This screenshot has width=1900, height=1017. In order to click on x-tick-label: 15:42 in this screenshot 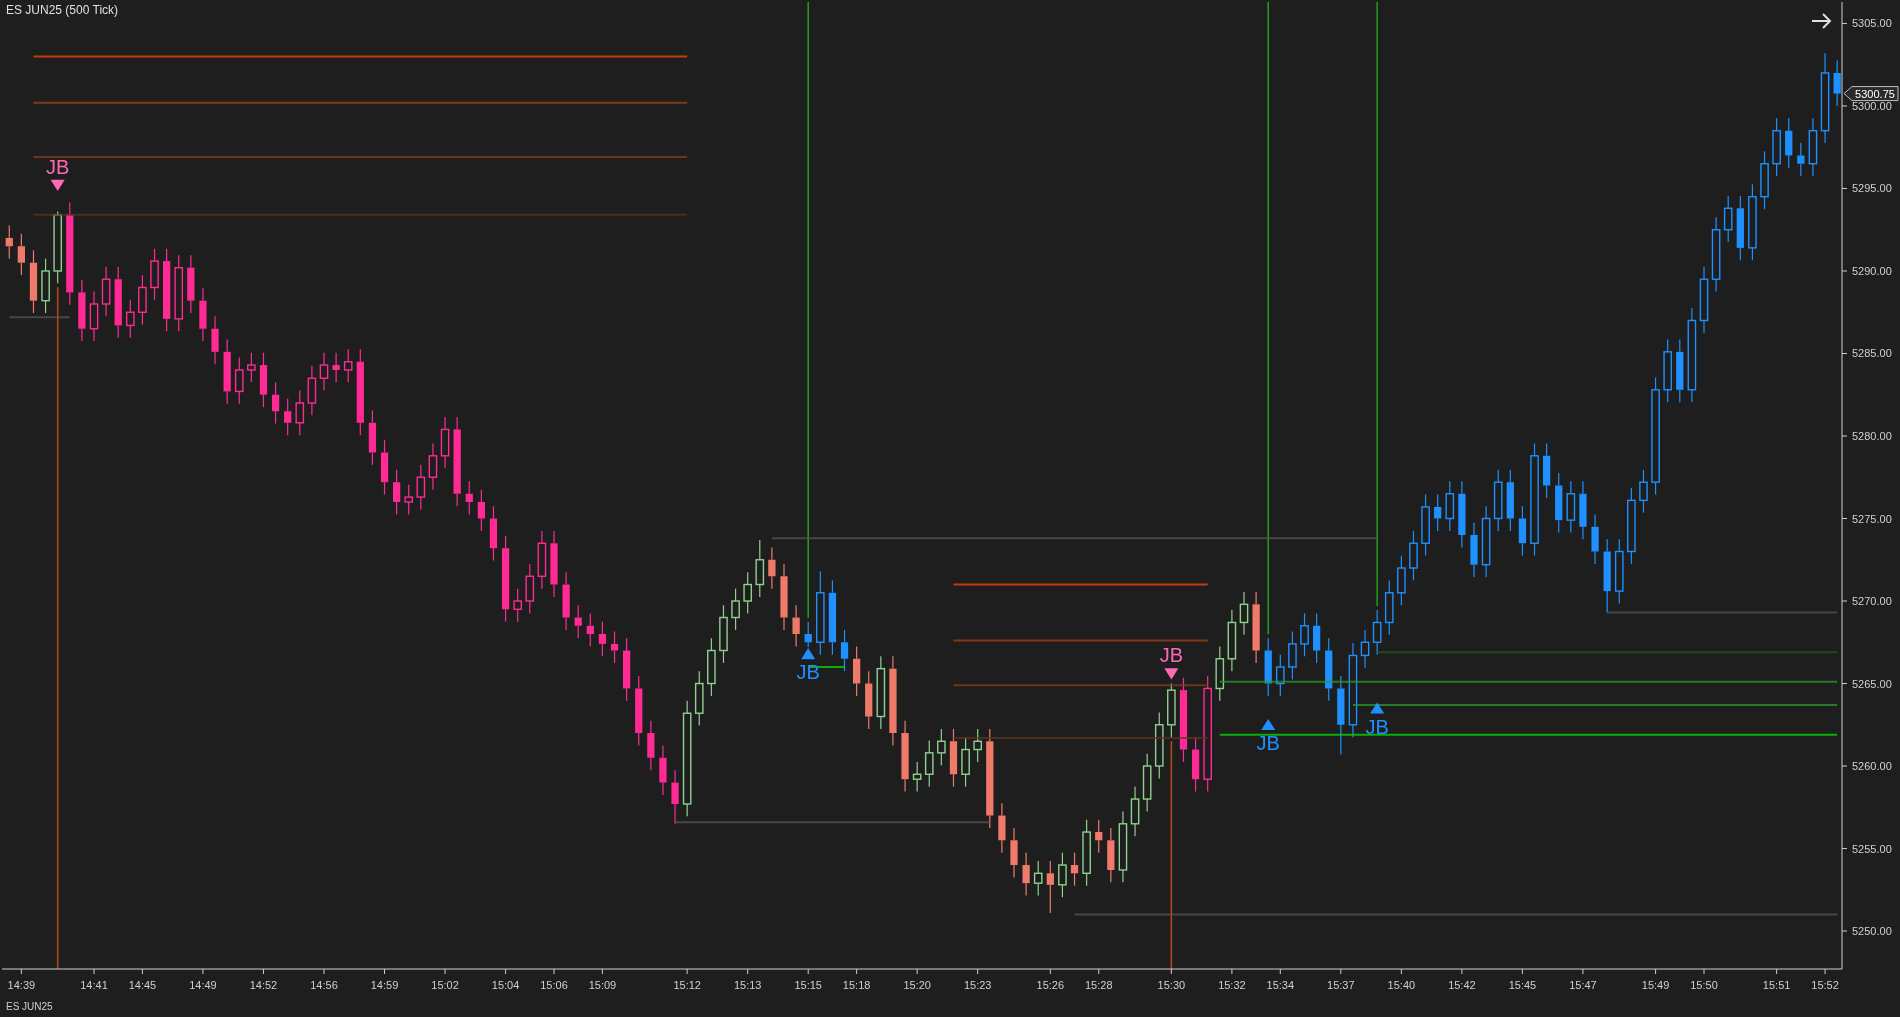, I will do `click(1462, 985)`.